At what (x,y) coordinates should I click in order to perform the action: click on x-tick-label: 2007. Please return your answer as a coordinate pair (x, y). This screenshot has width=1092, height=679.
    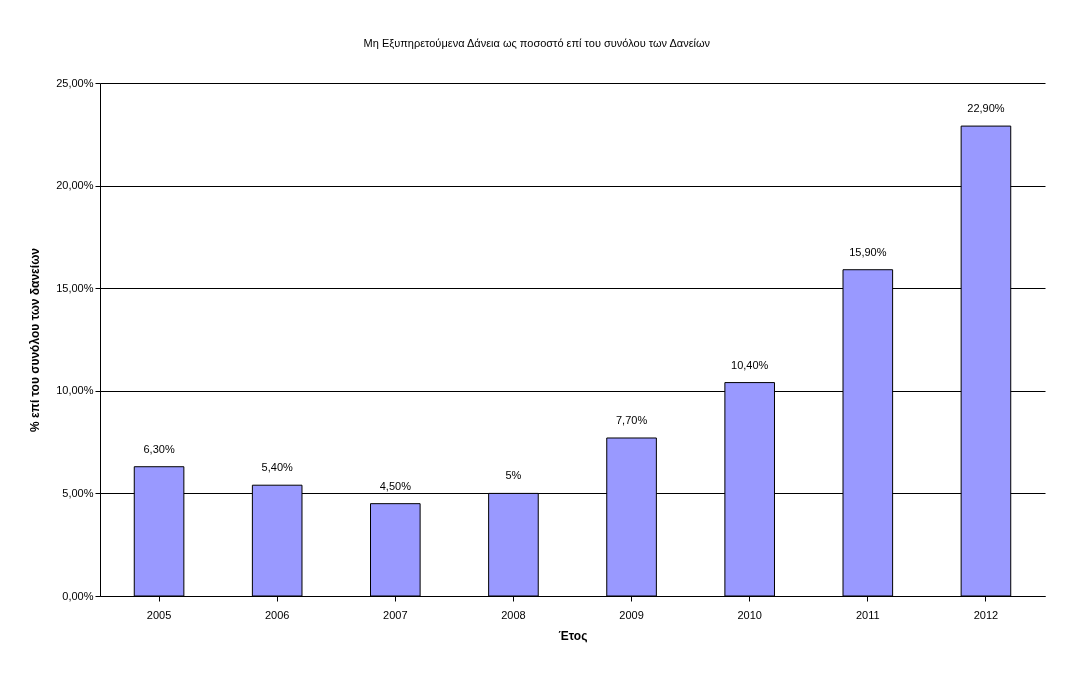
    Looking at the image, I should click on (395, 614).